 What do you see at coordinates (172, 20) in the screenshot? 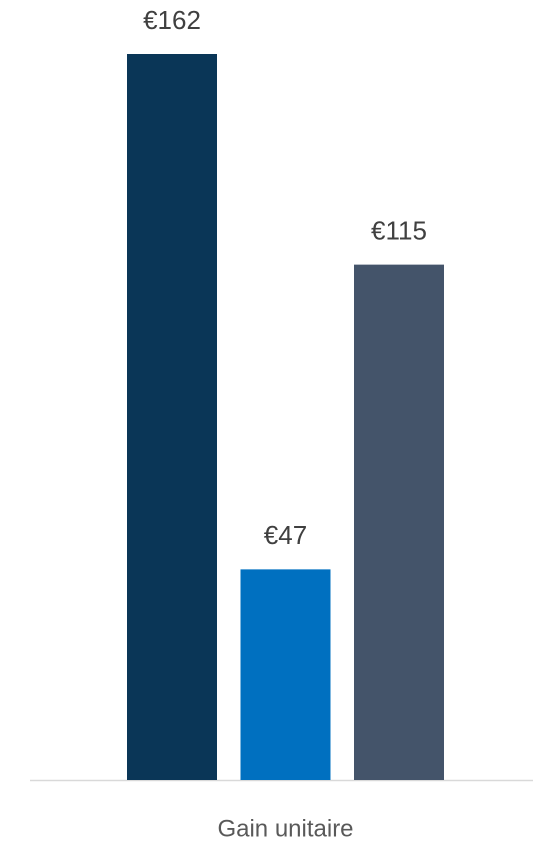
I see `value-label: €162` at bounding box center [172, 20].